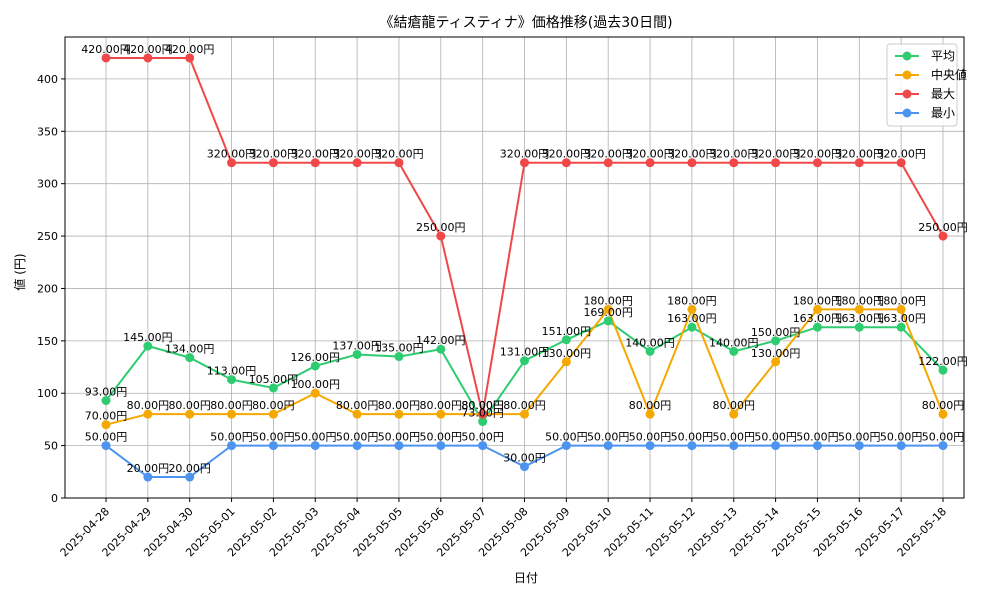  I want to click on data-label: 150.00円, so click(776, 332).